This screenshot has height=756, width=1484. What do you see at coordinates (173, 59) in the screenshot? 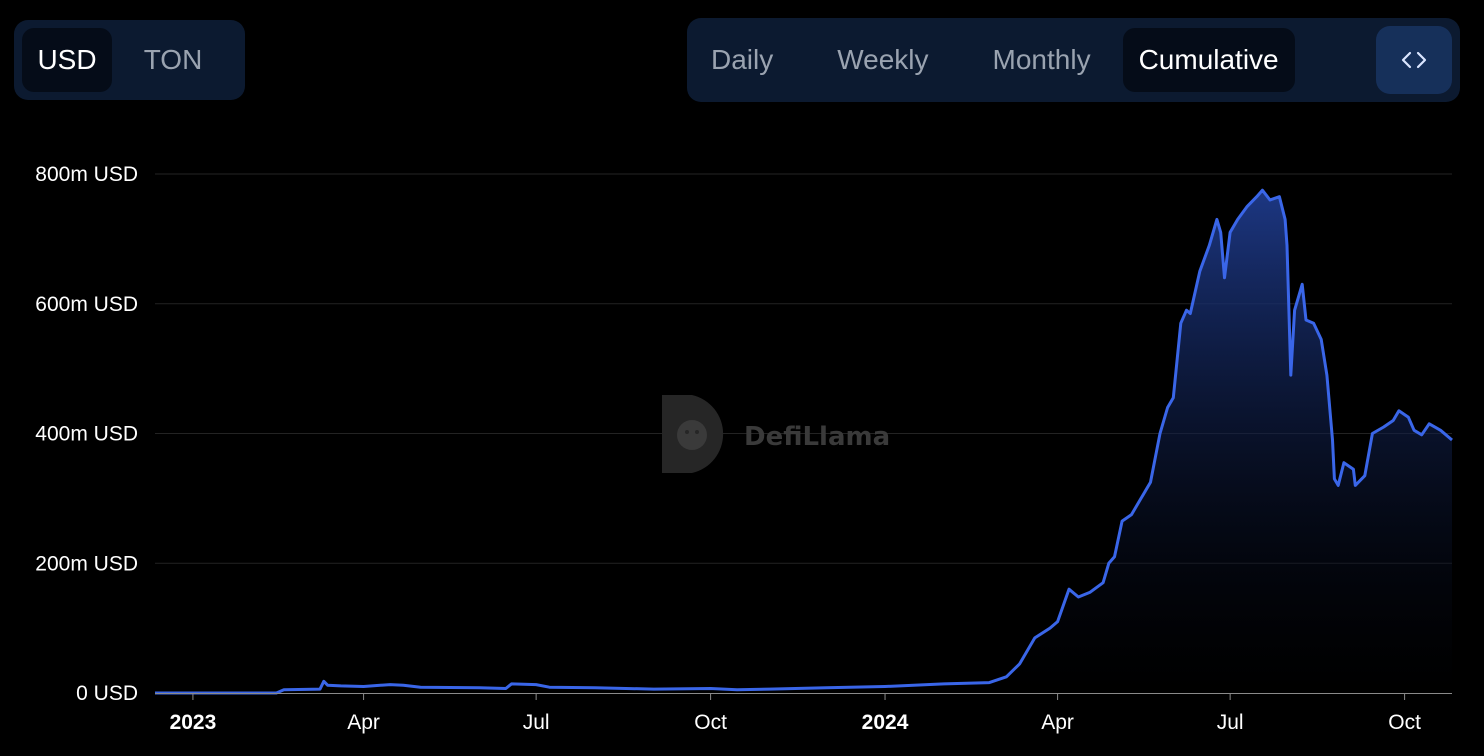
I see `currency-ton-button: TON` at bounding box center [173, 59].